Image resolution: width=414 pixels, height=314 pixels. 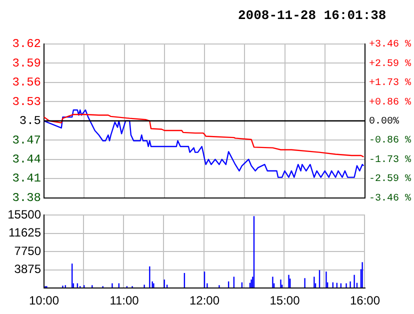 What do you see at coordinates (390, 102) in the screenshot?
I see `y2-tick-label: +0.86 %` at bounding box center [390, 102].